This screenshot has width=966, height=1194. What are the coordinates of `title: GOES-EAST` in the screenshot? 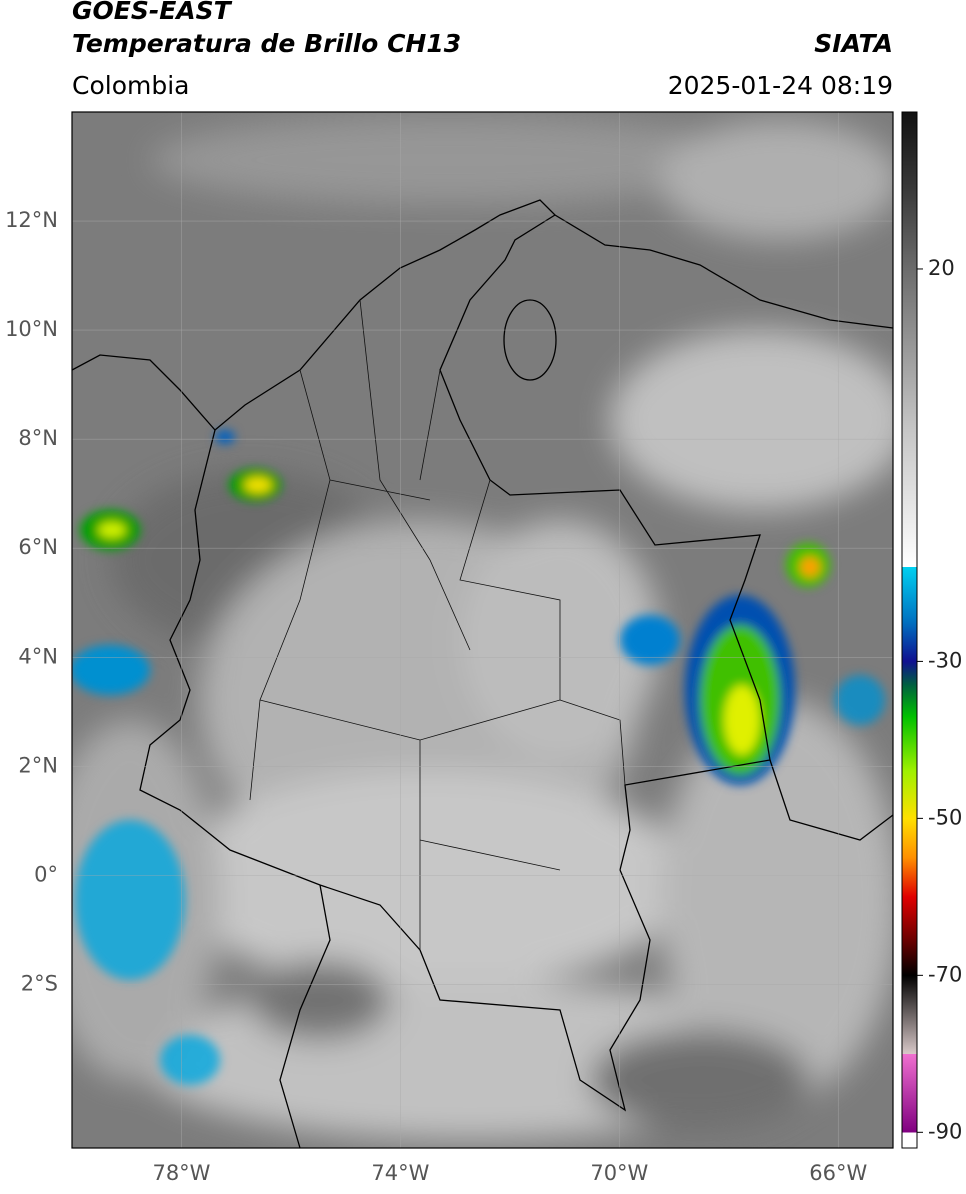 It's located at (152, 12).